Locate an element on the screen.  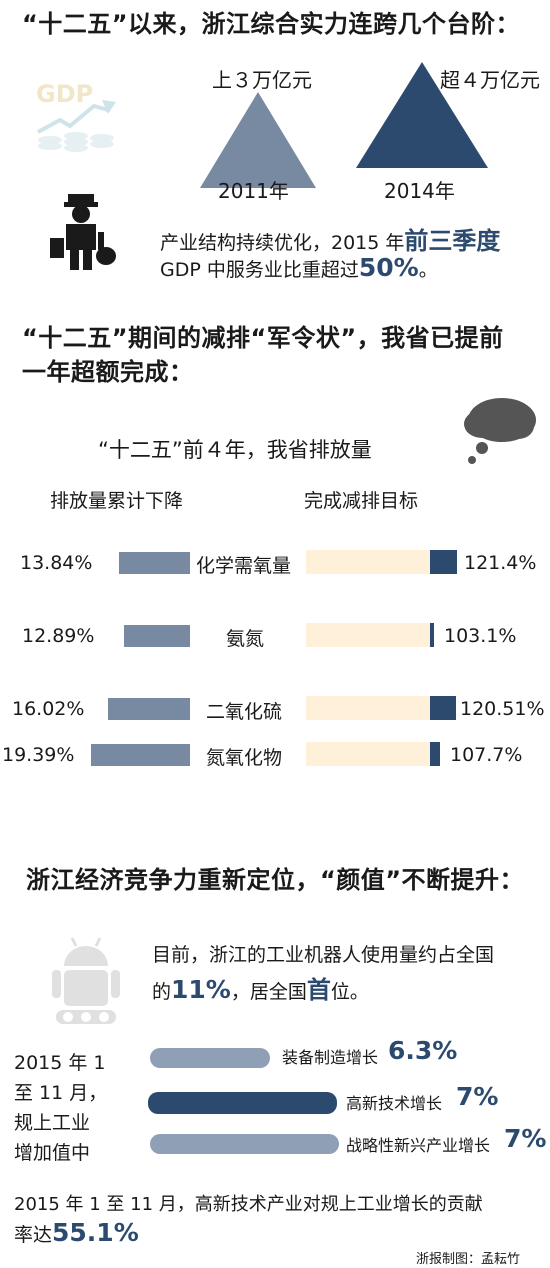
gdp-chart-icon: GDP is located at coordinates (77, 116).